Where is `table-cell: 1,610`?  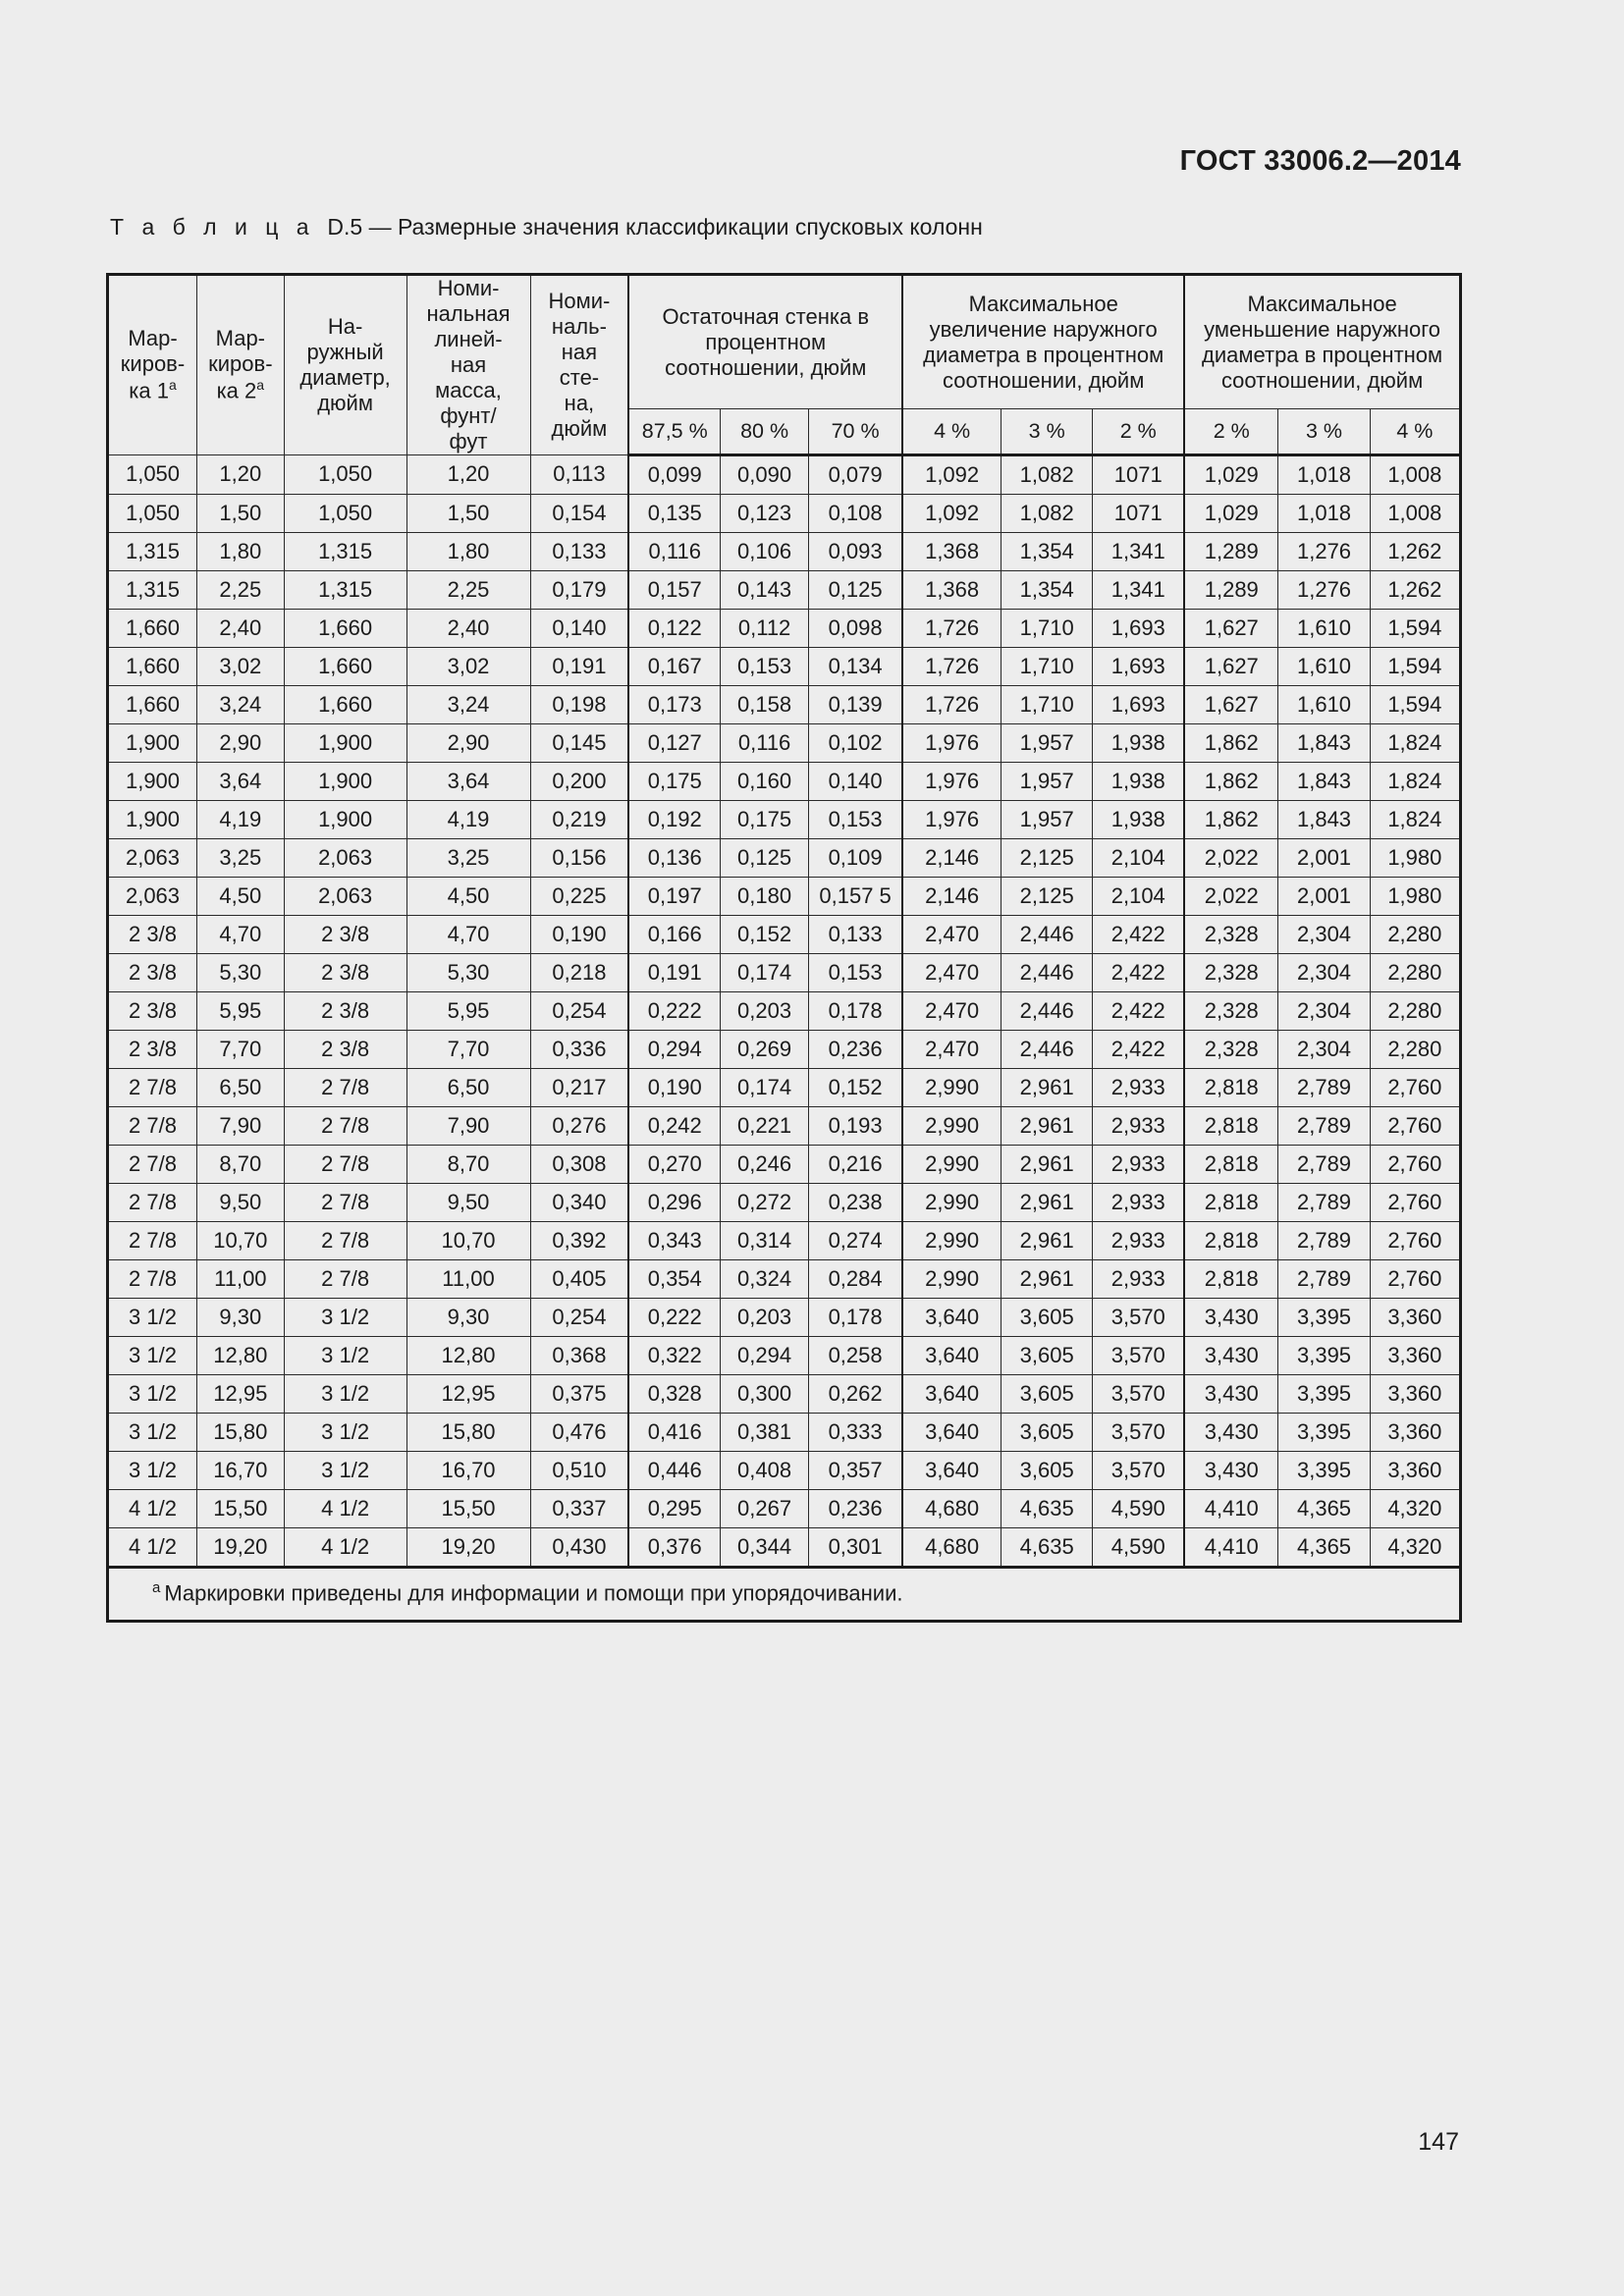 table-cell: 1,610 is located at coordinates (1324, 704).